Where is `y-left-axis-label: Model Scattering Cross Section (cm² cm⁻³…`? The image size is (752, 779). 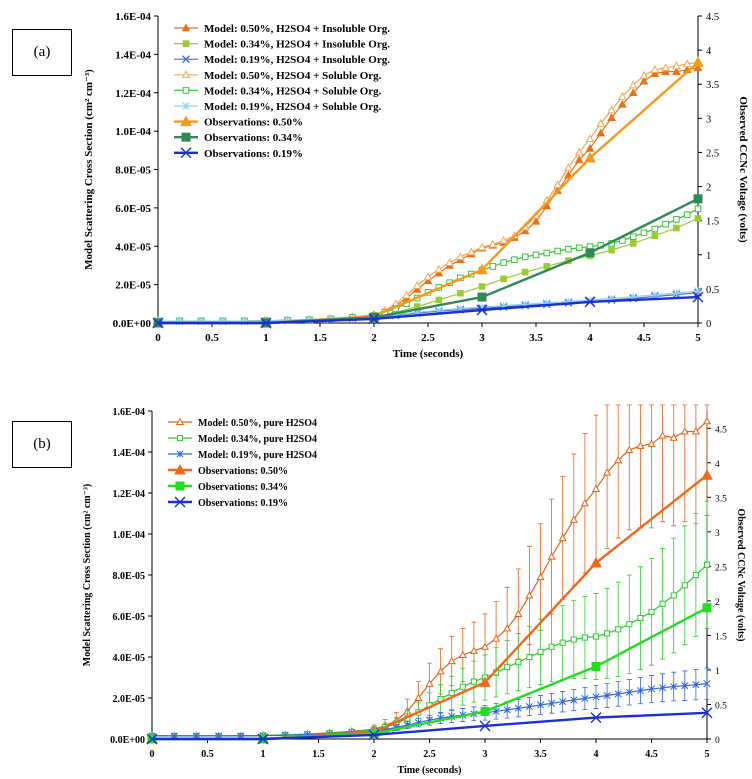 y-left-axis-label: Model Scattering Cross Section (cm² cm⁻³… is located at coordinates (87, 575).